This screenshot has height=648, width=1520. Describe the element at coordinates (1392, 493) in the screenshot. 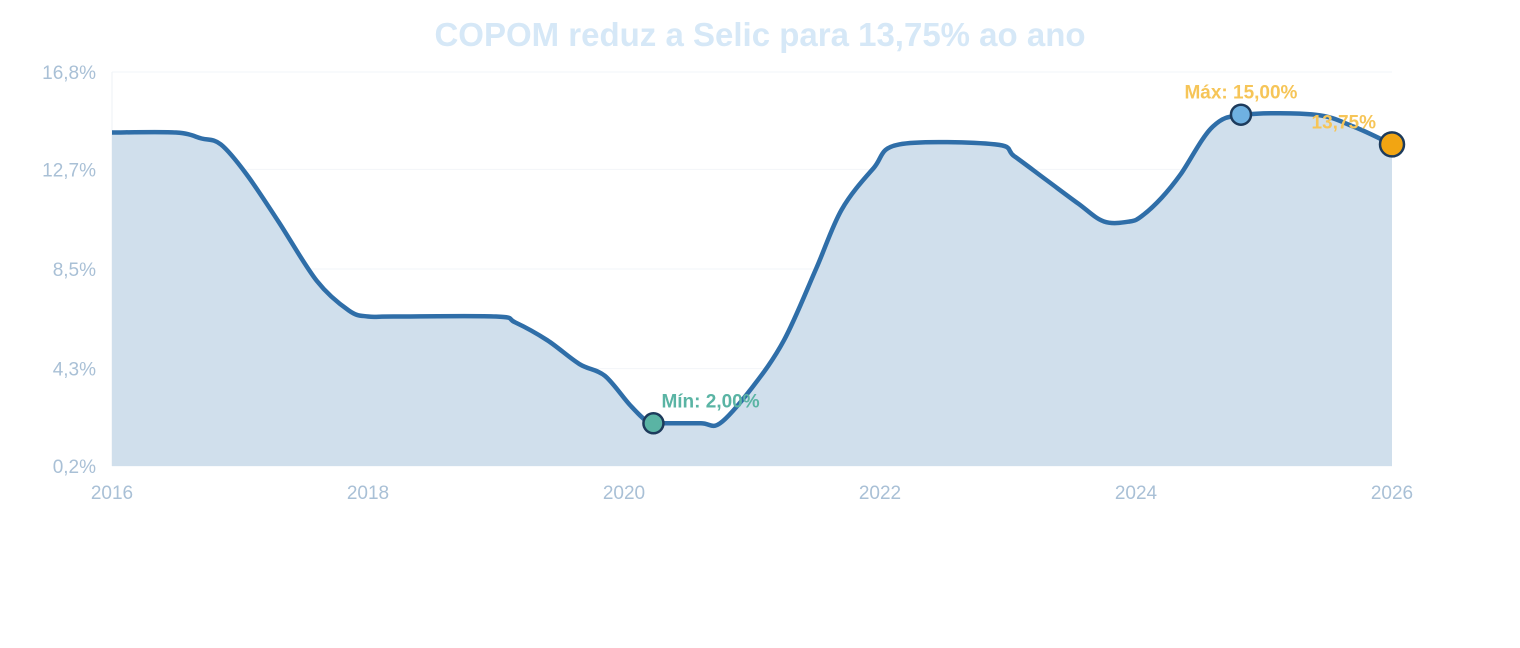

I see `x-tick-label: 2026` at that location.